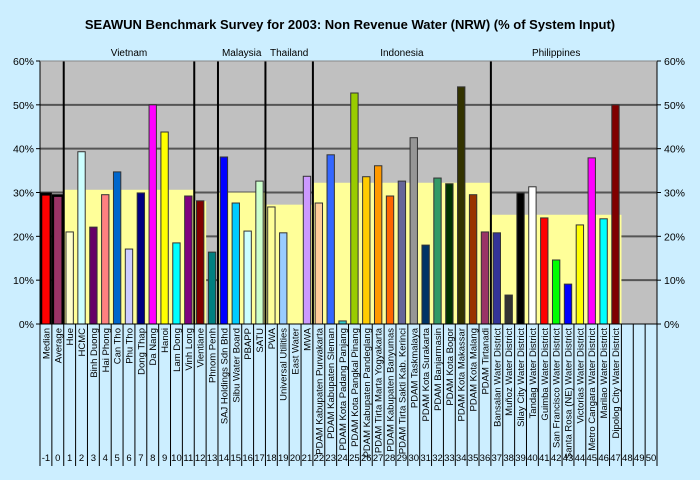 Image resolution: width=700 pixels, height=480 pixels. Describe the element at coordinates (674, 62) in the screenshot. I see `y-tick-label-right: 60%` at that location.